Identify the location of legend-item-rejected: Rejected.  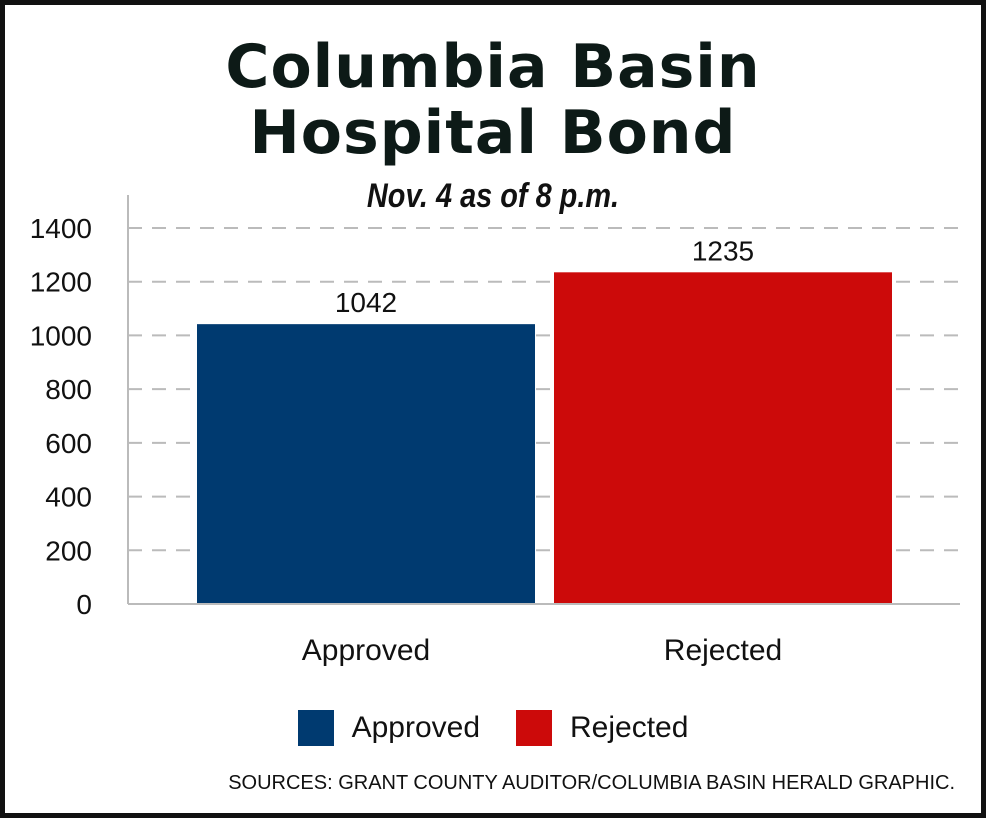
(602, 728).